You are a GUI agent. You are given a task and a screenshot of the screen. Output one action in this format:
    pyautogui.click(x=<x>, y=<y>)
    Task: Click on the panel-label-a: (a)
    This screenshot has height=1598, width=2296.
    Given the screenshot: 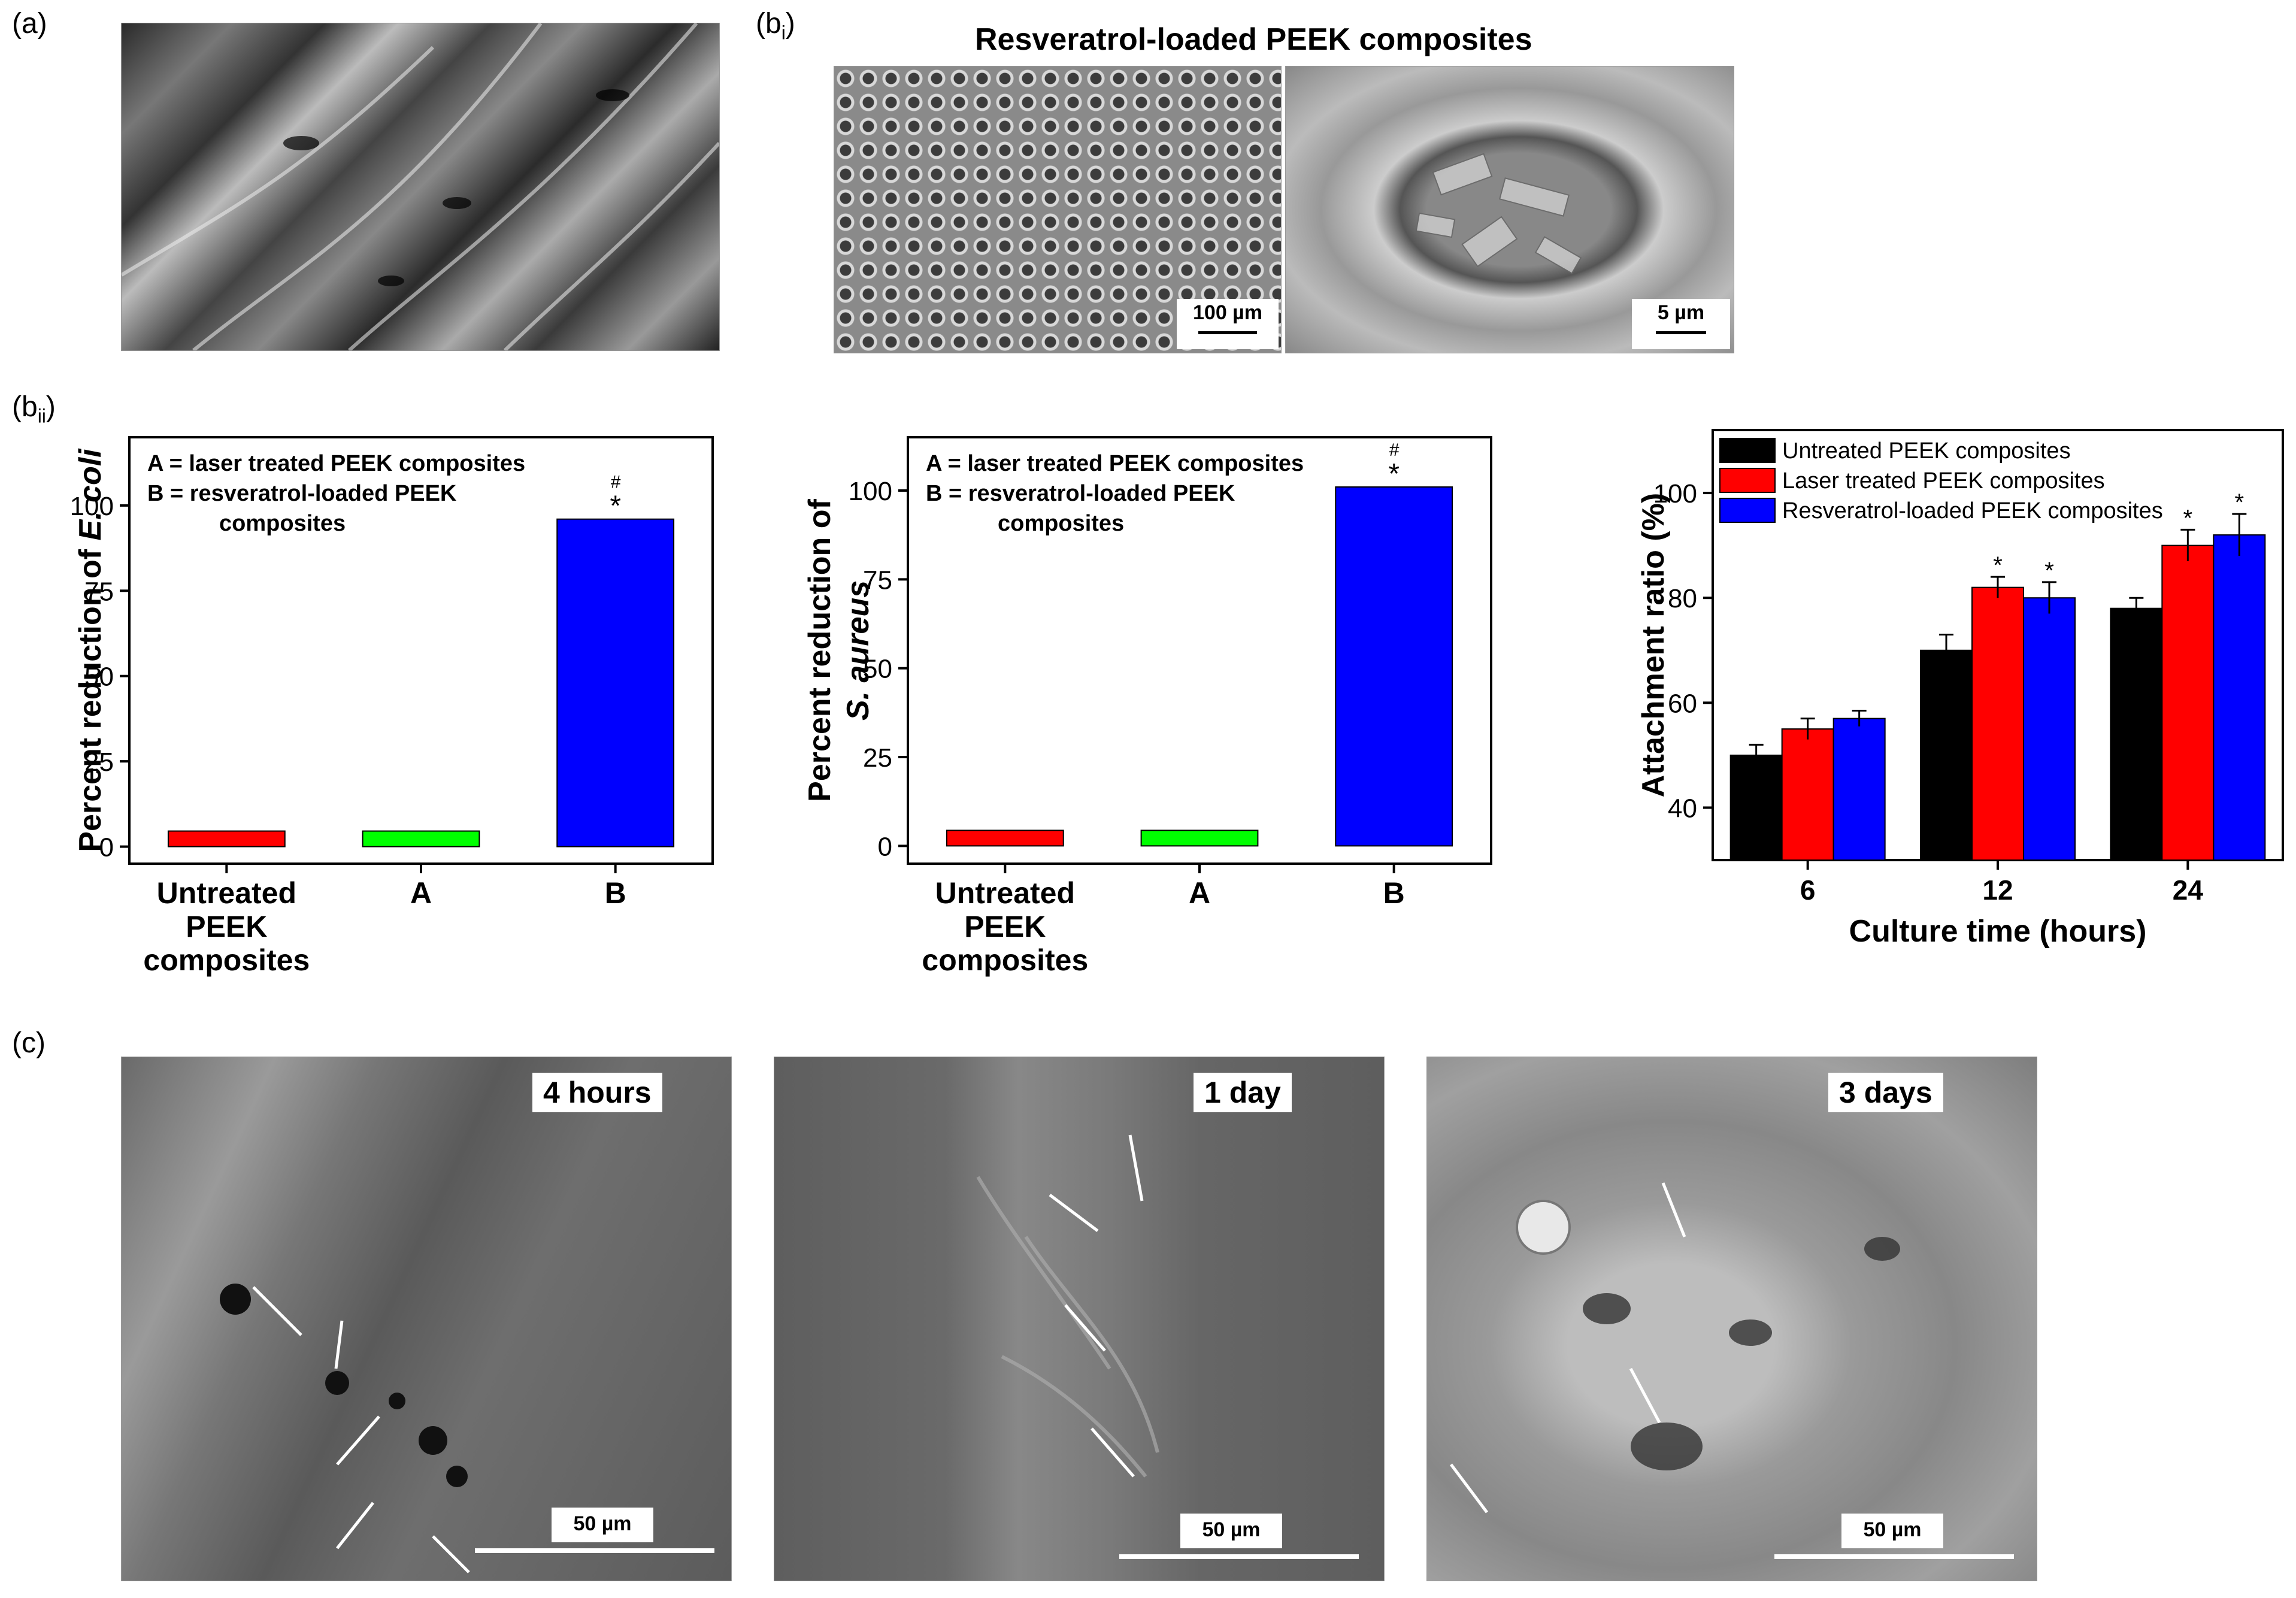 What is the action you would take?
    pyautogui.click(x=29, y=24)
    